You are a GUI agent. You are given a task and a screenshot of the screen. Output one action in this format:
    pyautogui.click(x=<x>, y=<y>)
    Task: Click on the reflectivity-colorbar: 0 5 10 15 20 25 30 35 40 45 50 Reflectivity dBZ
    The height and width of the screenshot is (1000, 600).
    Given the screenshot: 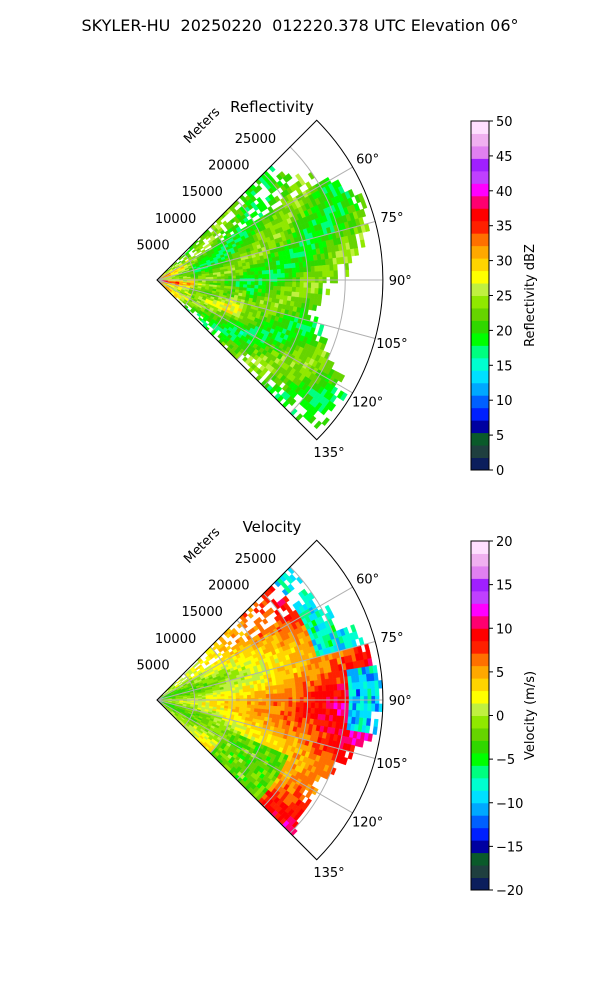 What is the action you would take?
    pyautogui.click(x=504, y=297)
    